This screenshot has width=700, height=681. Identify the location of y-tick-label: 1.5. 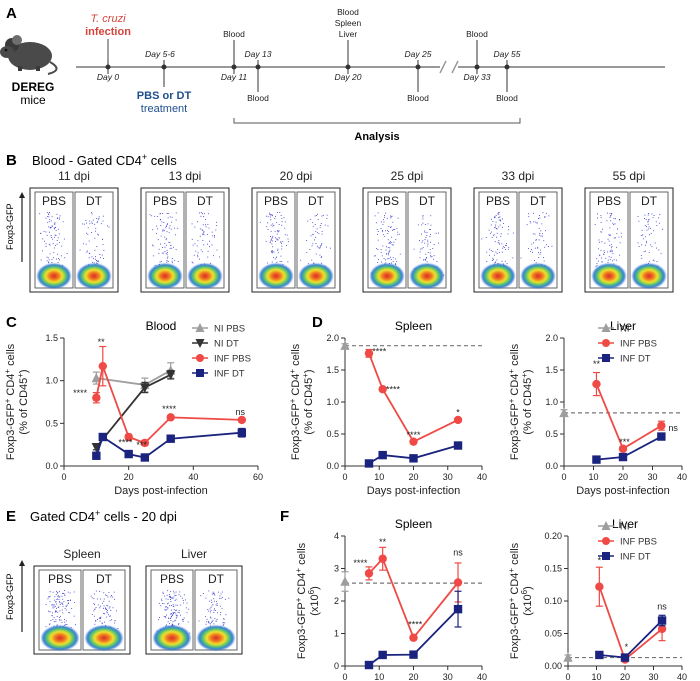
(51, 338).